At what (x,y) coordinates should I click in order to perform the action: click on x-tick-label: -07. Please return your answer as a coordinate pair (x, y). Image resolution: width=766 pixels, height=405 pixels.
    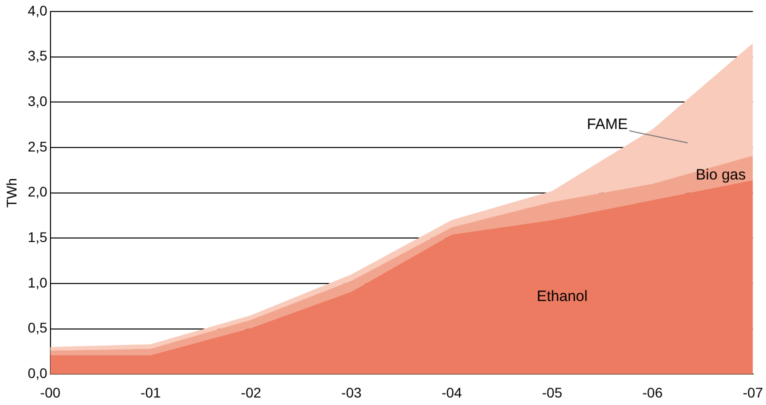
    Looking at the image, I should click on (753, 392).